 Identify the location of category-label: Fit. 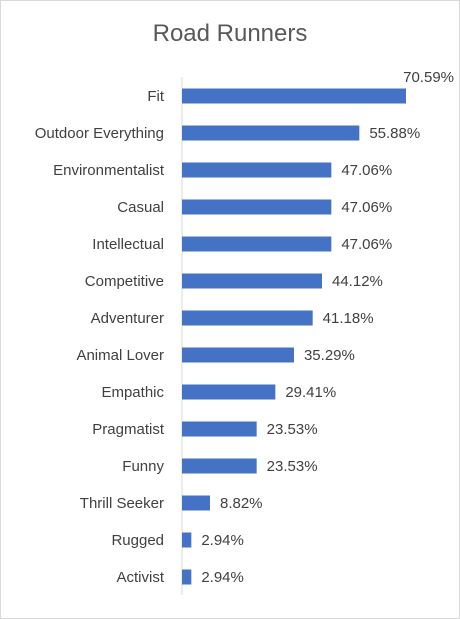
(155, 96).